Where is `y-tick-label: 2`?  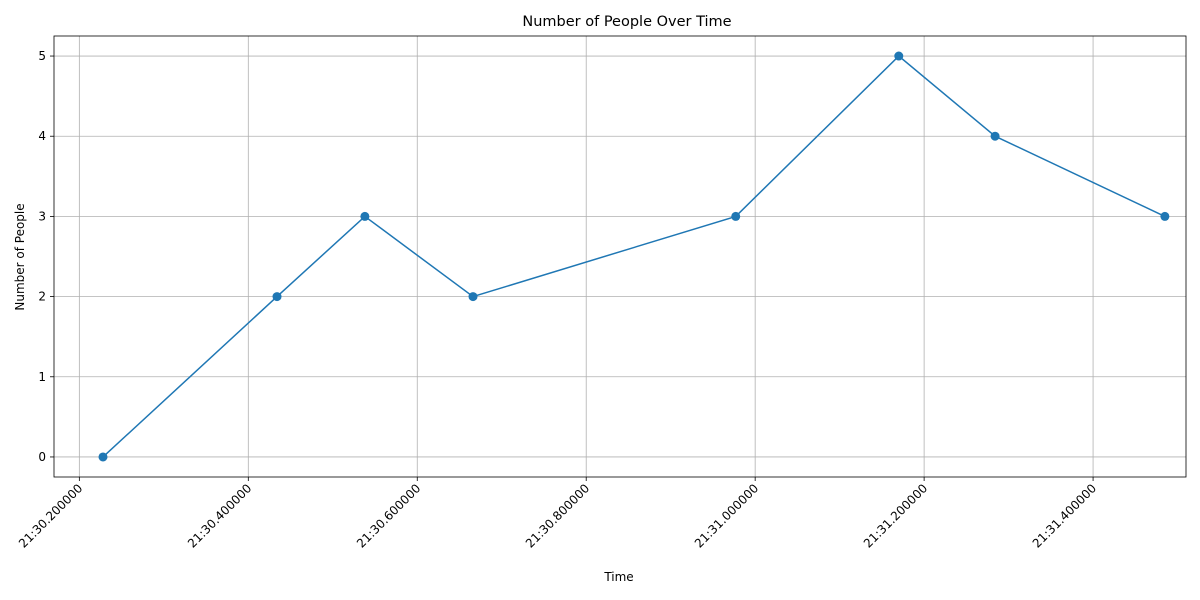 y-tick-label: 2 is located at coordinates (42, 297).